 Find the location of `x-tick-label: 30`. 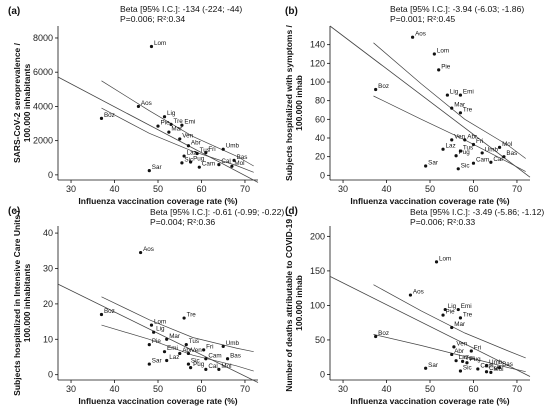

x-tick-label: 30 is located at coordinates (343, 389).